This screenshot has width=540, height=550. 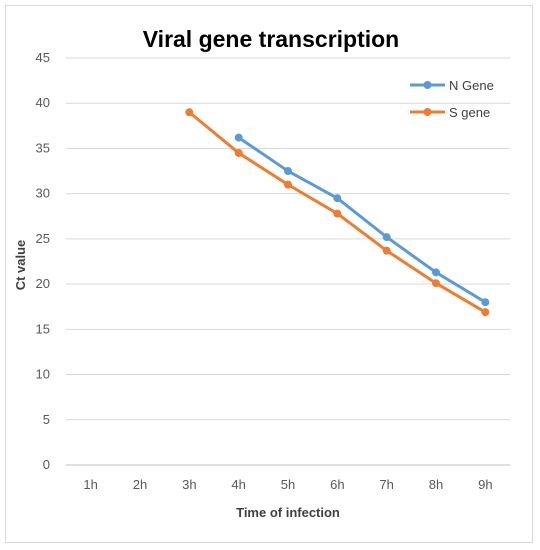 I want to click on y-axis-title: Ct value, so click(x=20, y=265).